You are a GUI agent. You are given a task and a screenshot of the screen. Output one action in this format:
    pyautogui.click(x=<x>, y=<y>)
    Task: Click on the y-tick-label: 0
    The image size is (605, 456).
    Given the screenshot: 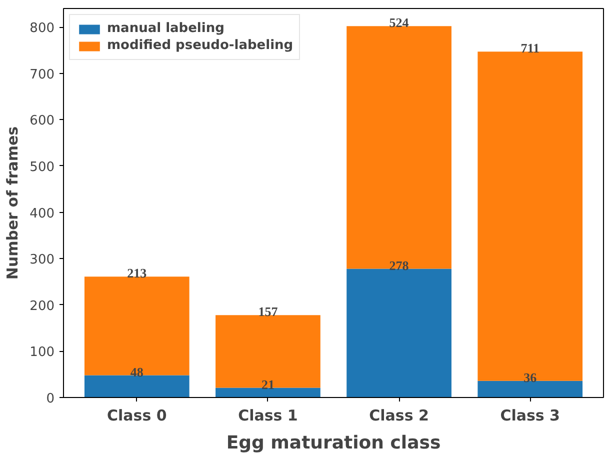 What is the action you would take?
    pyautogui.click(x=50, y=399)
    